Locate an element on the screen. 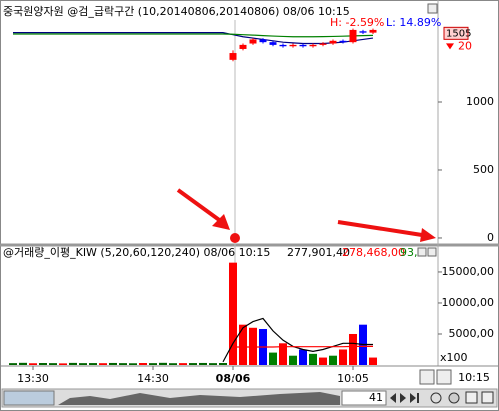 The height and width of the screenshot is (411, 499). low-label: L: 14.89% is located at coordinates (413, 22).